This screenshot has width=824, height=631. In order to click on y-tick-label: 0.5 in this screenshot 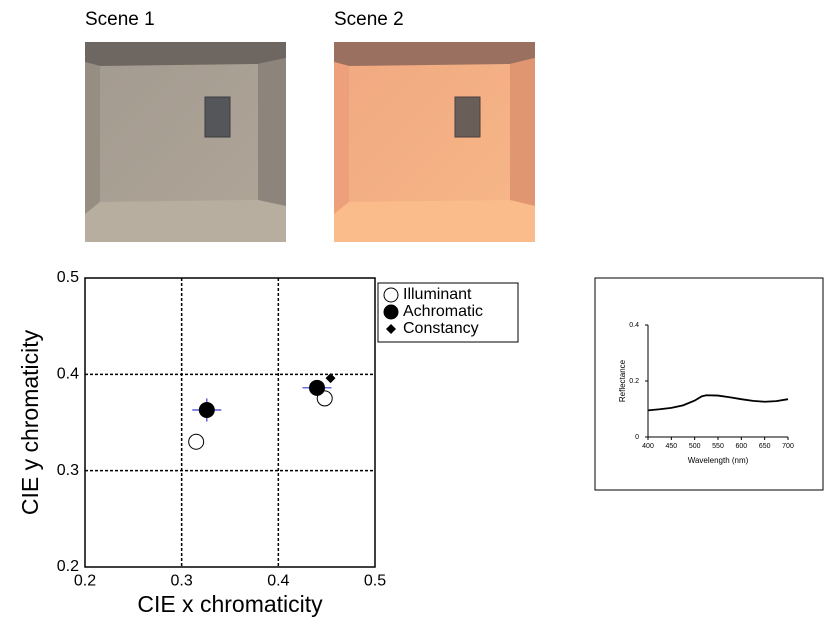, I will do `click(68, 277)`.